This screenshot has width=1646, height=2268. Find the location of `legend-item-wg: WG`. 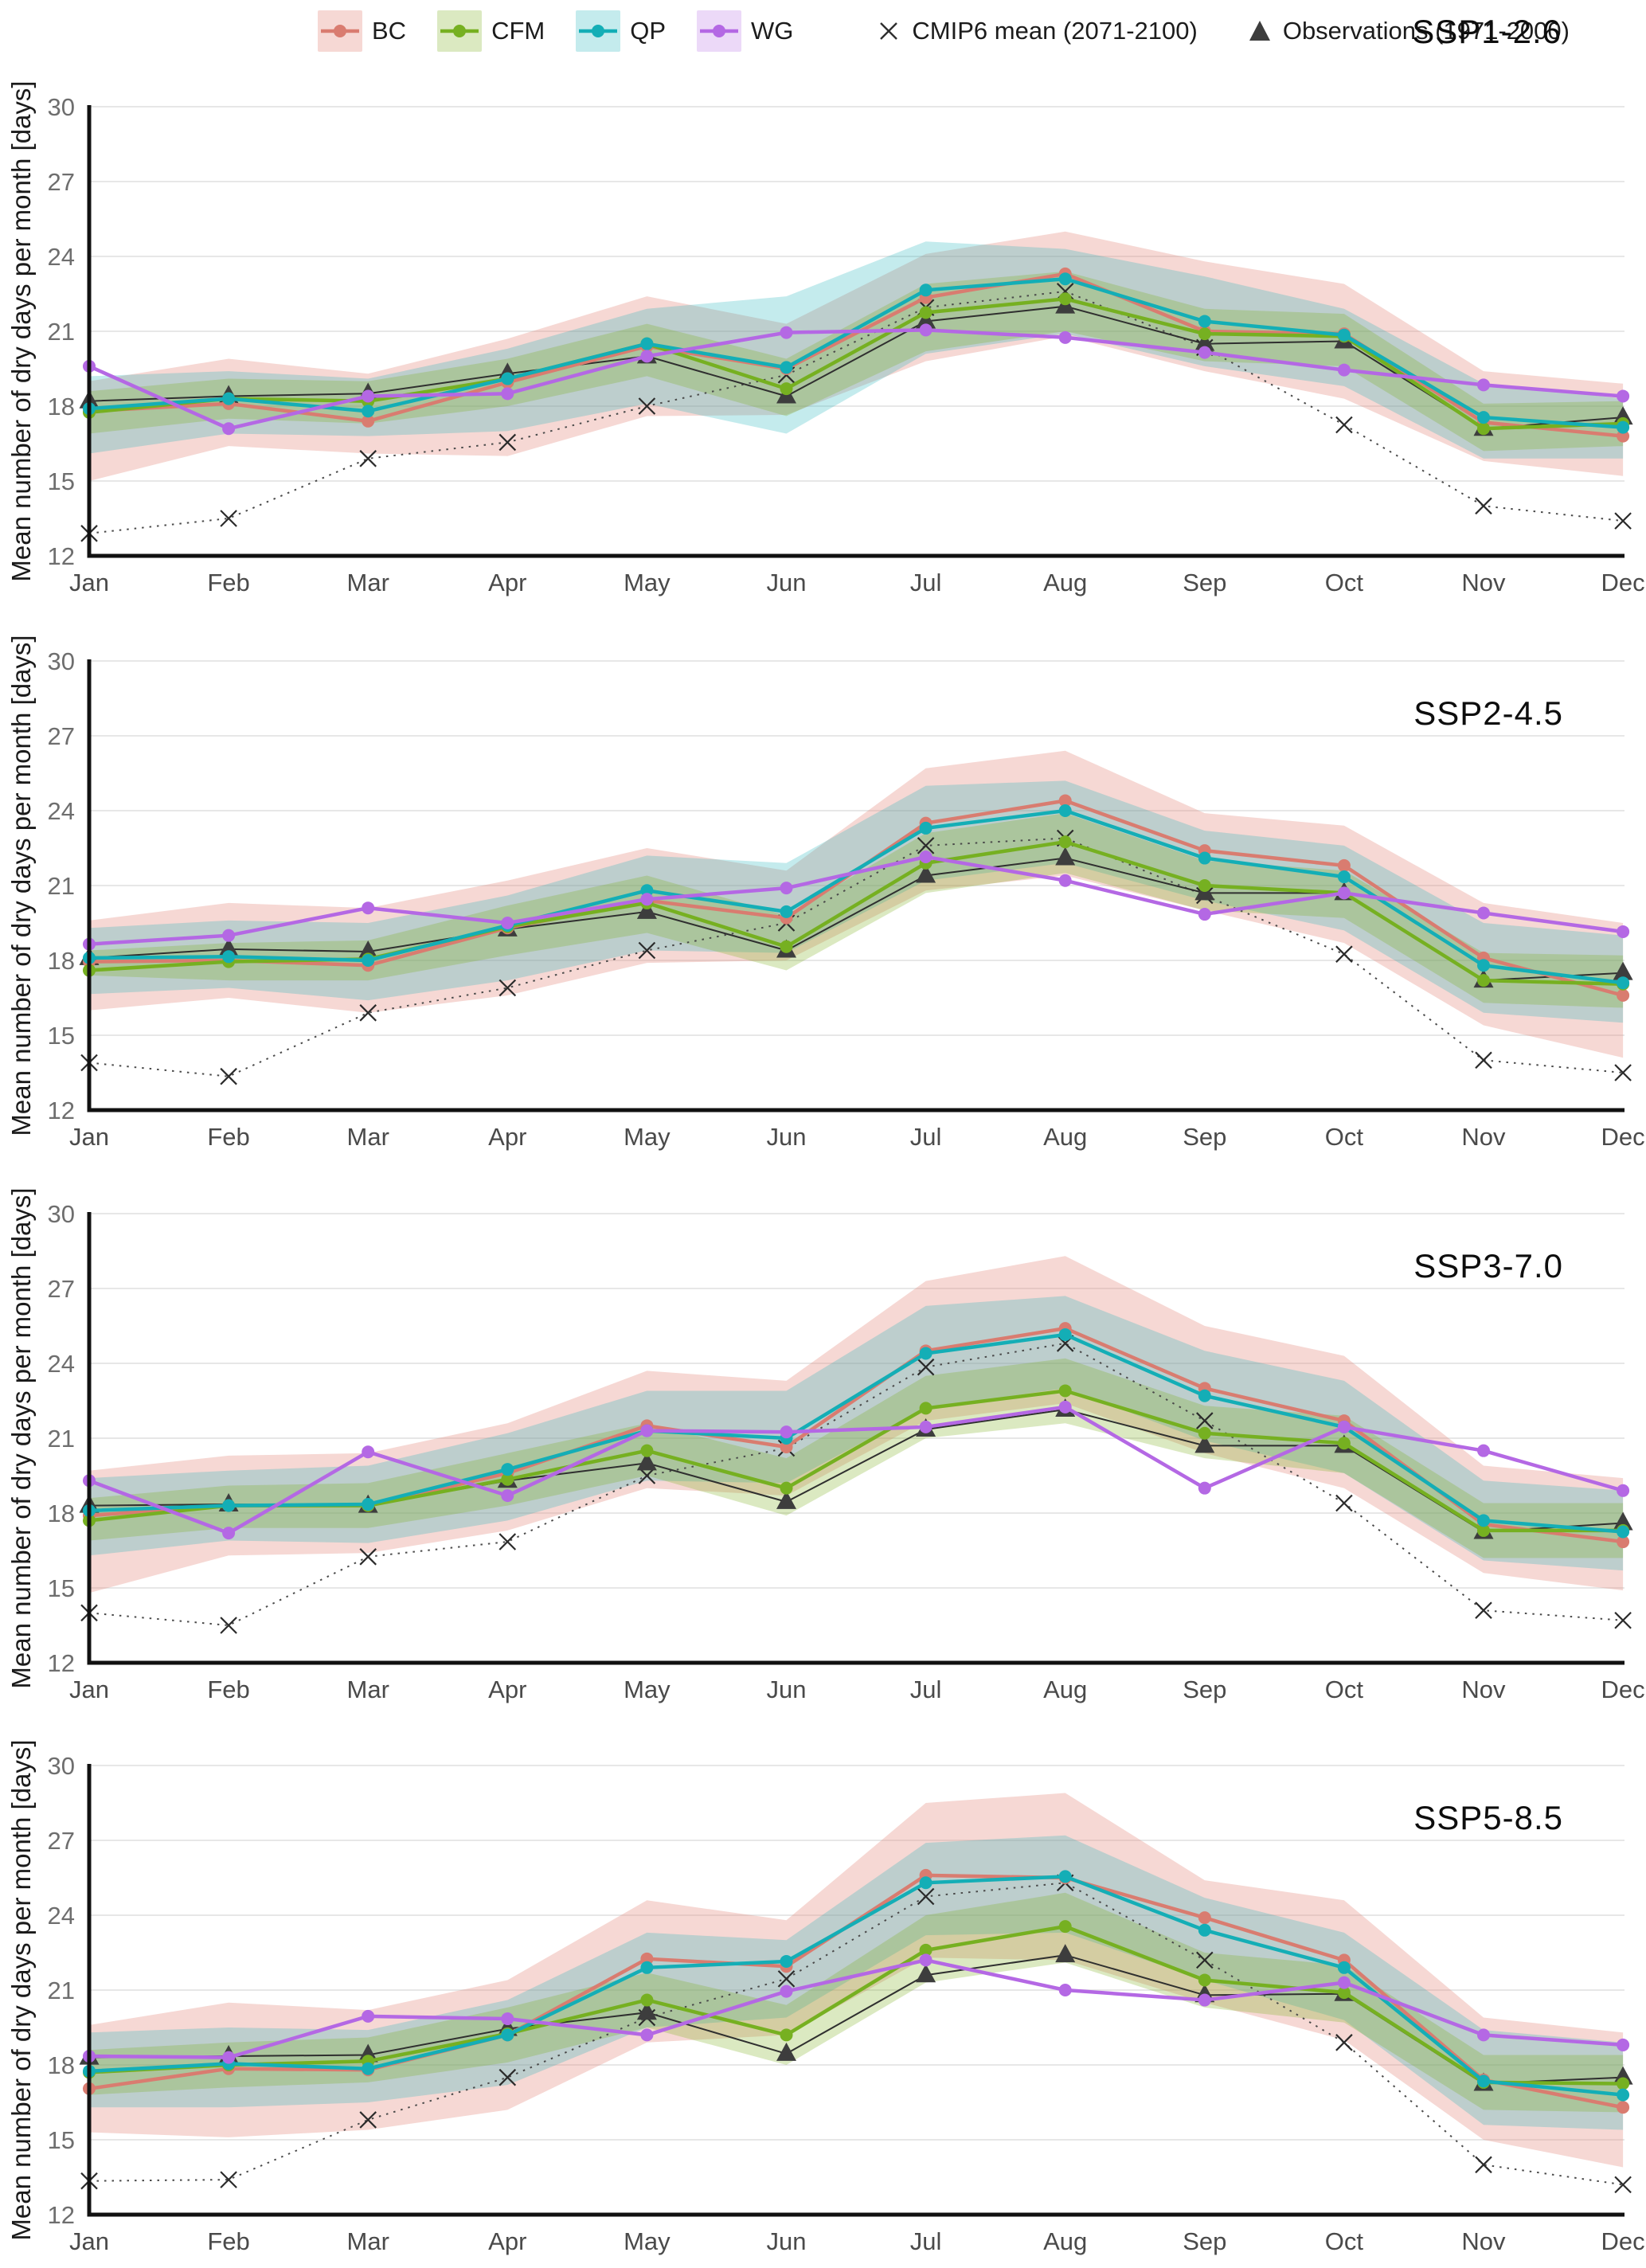

legend-item-wg: WG is located at coordinates (745, 31).